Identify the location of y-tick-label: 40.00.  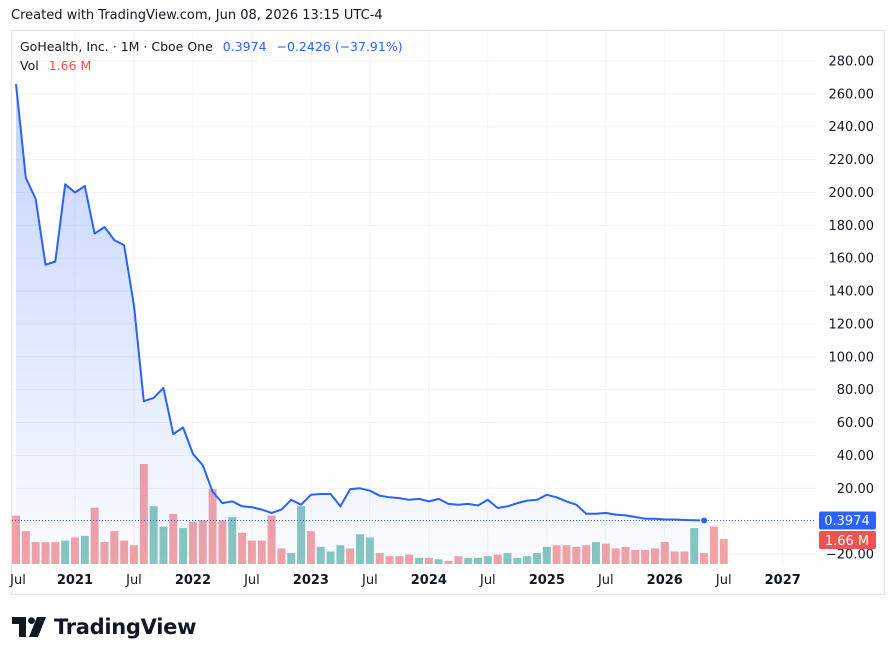
(855, 456).